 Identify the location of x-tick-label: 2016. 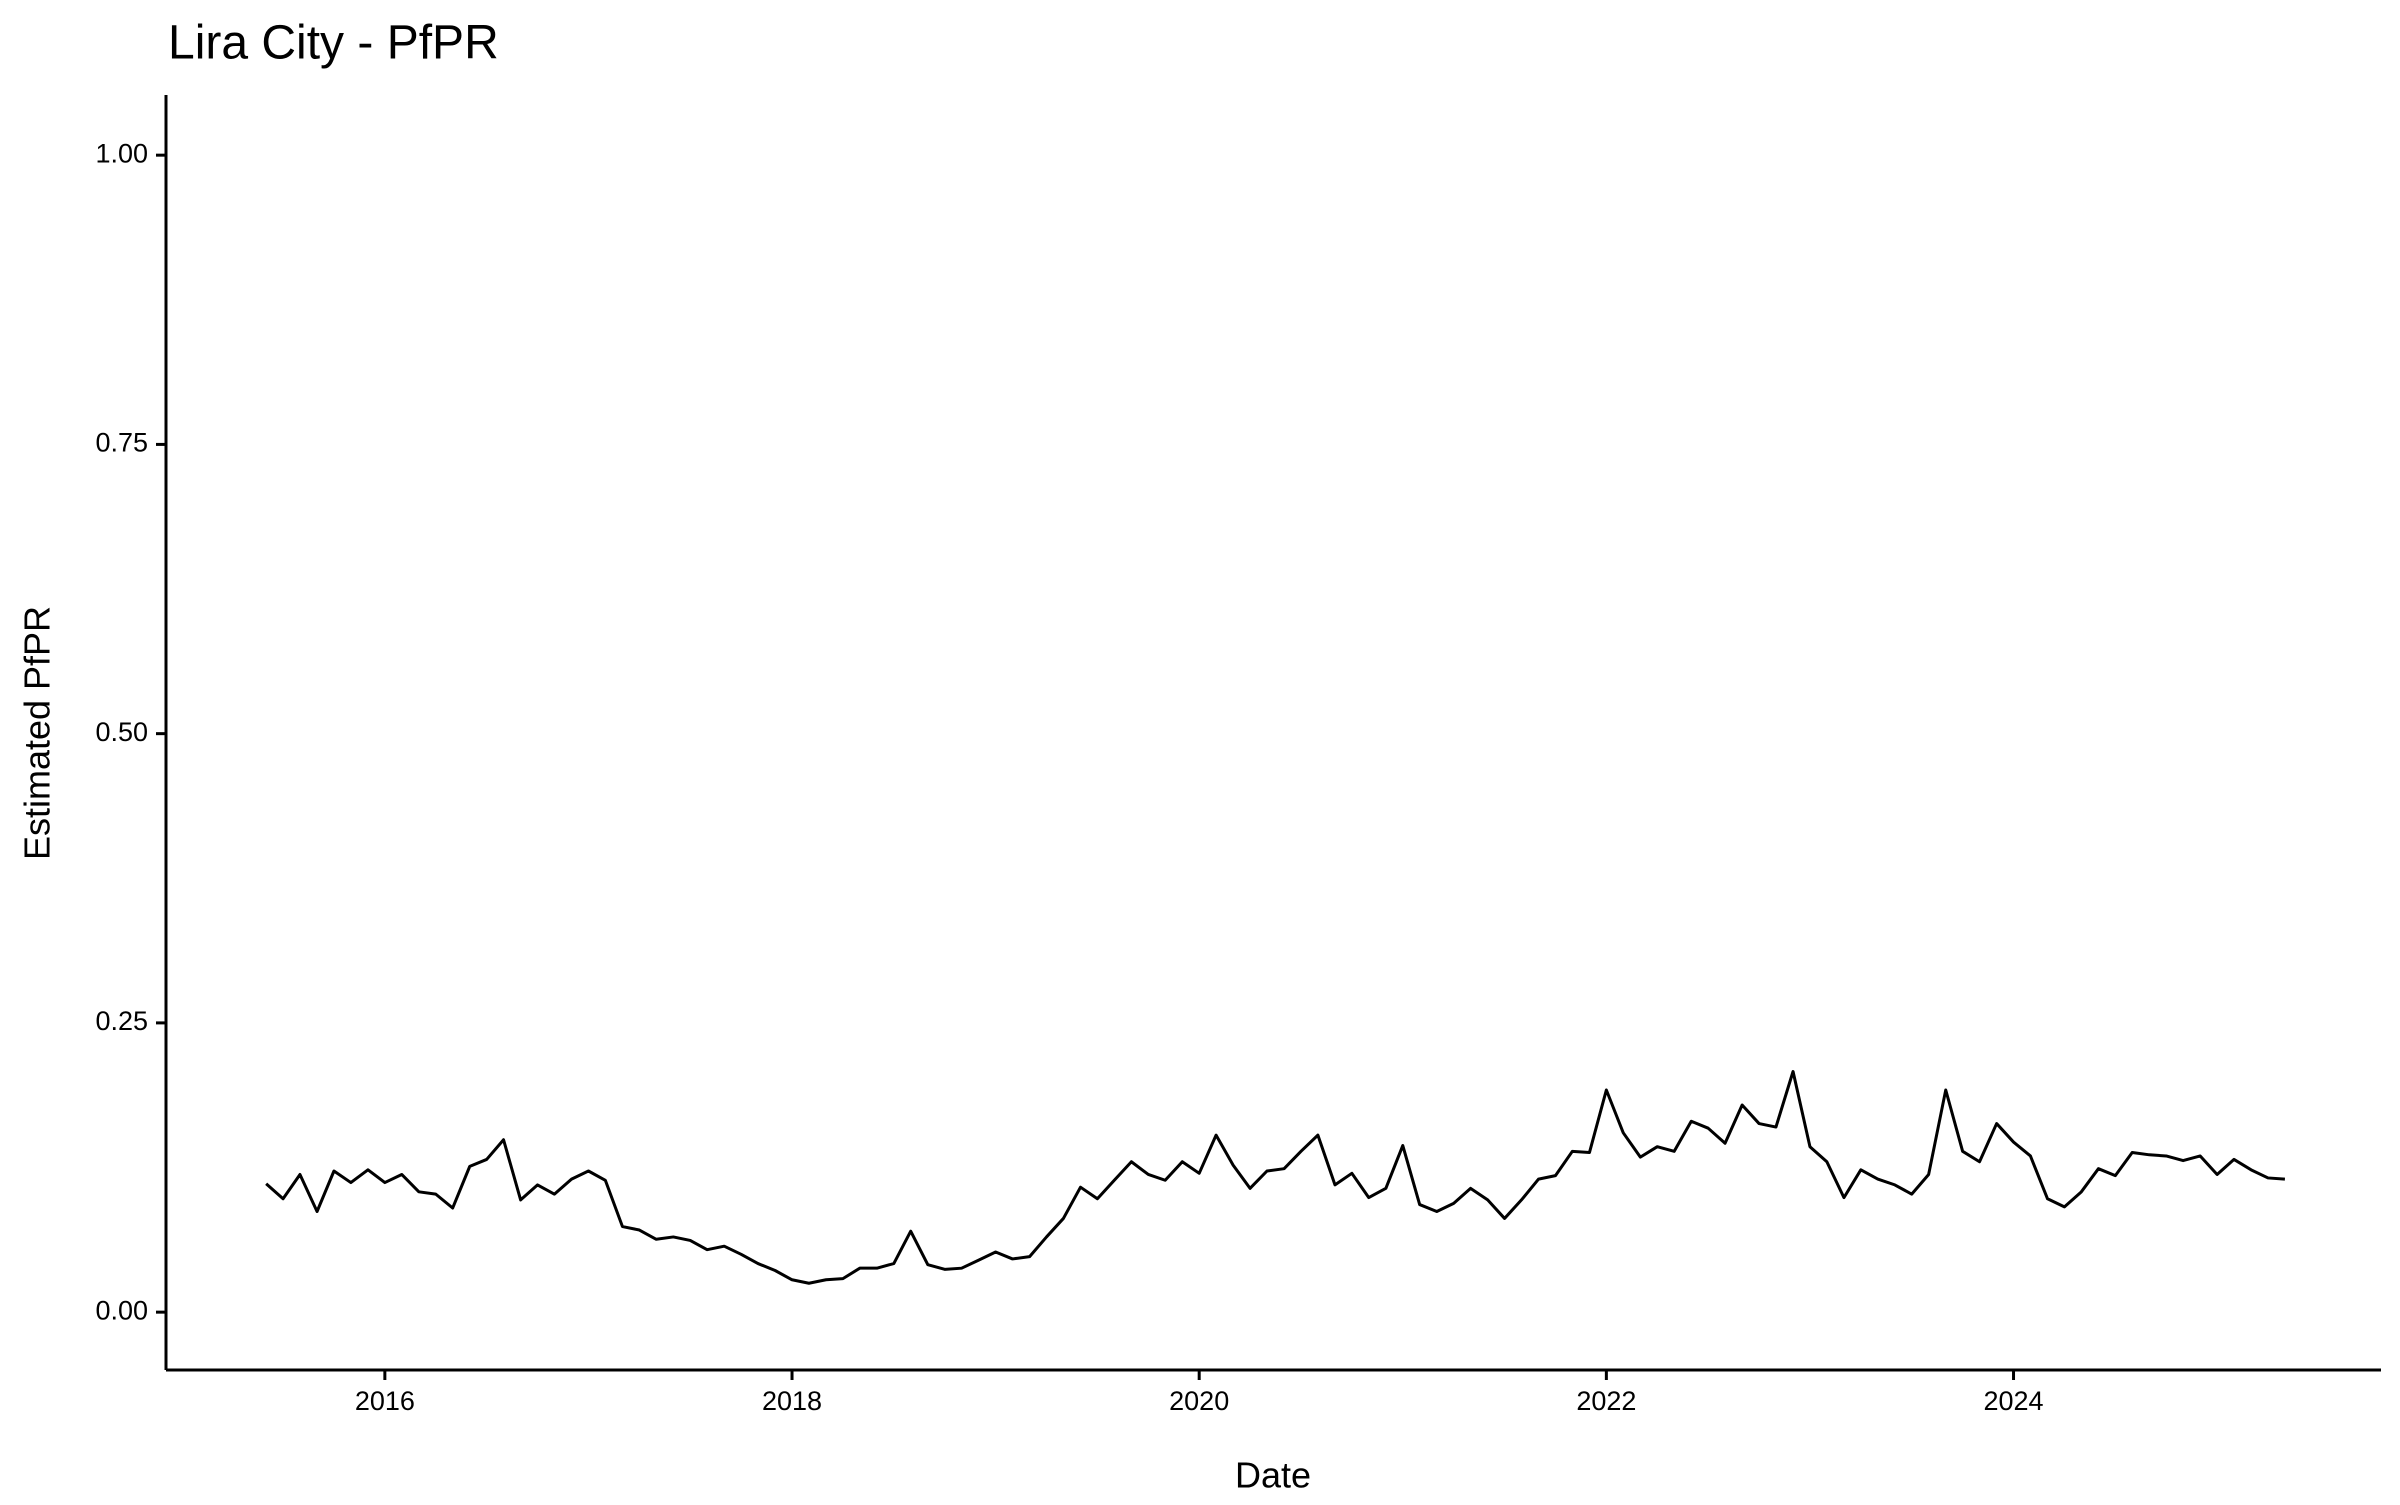
(385, 1401).